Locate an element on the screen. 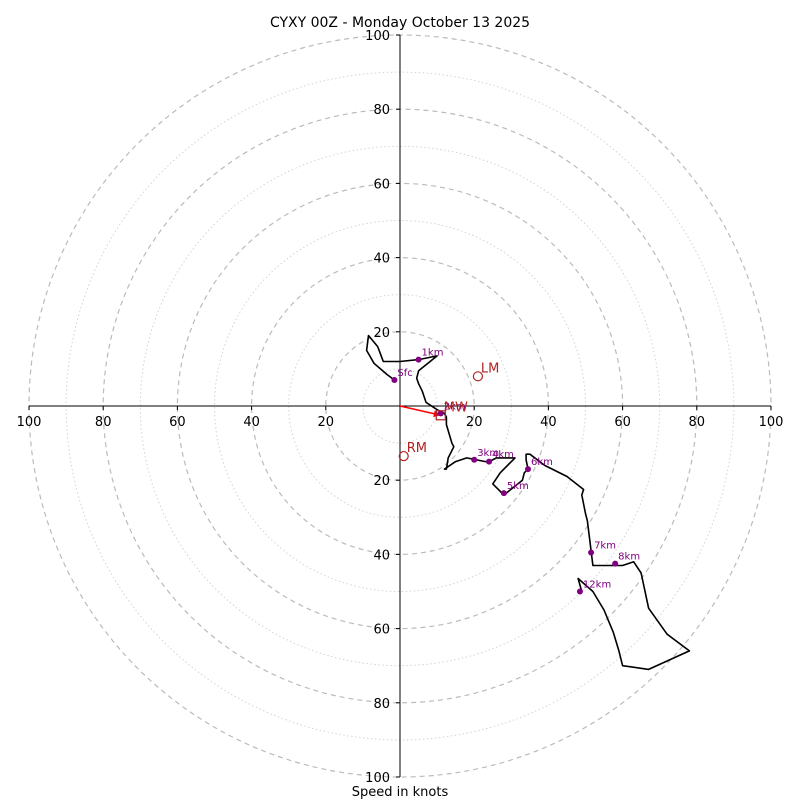 The height and width of the screenshot is (800, 800). height-label-8km: 8km is located at coordinates (629, 557).